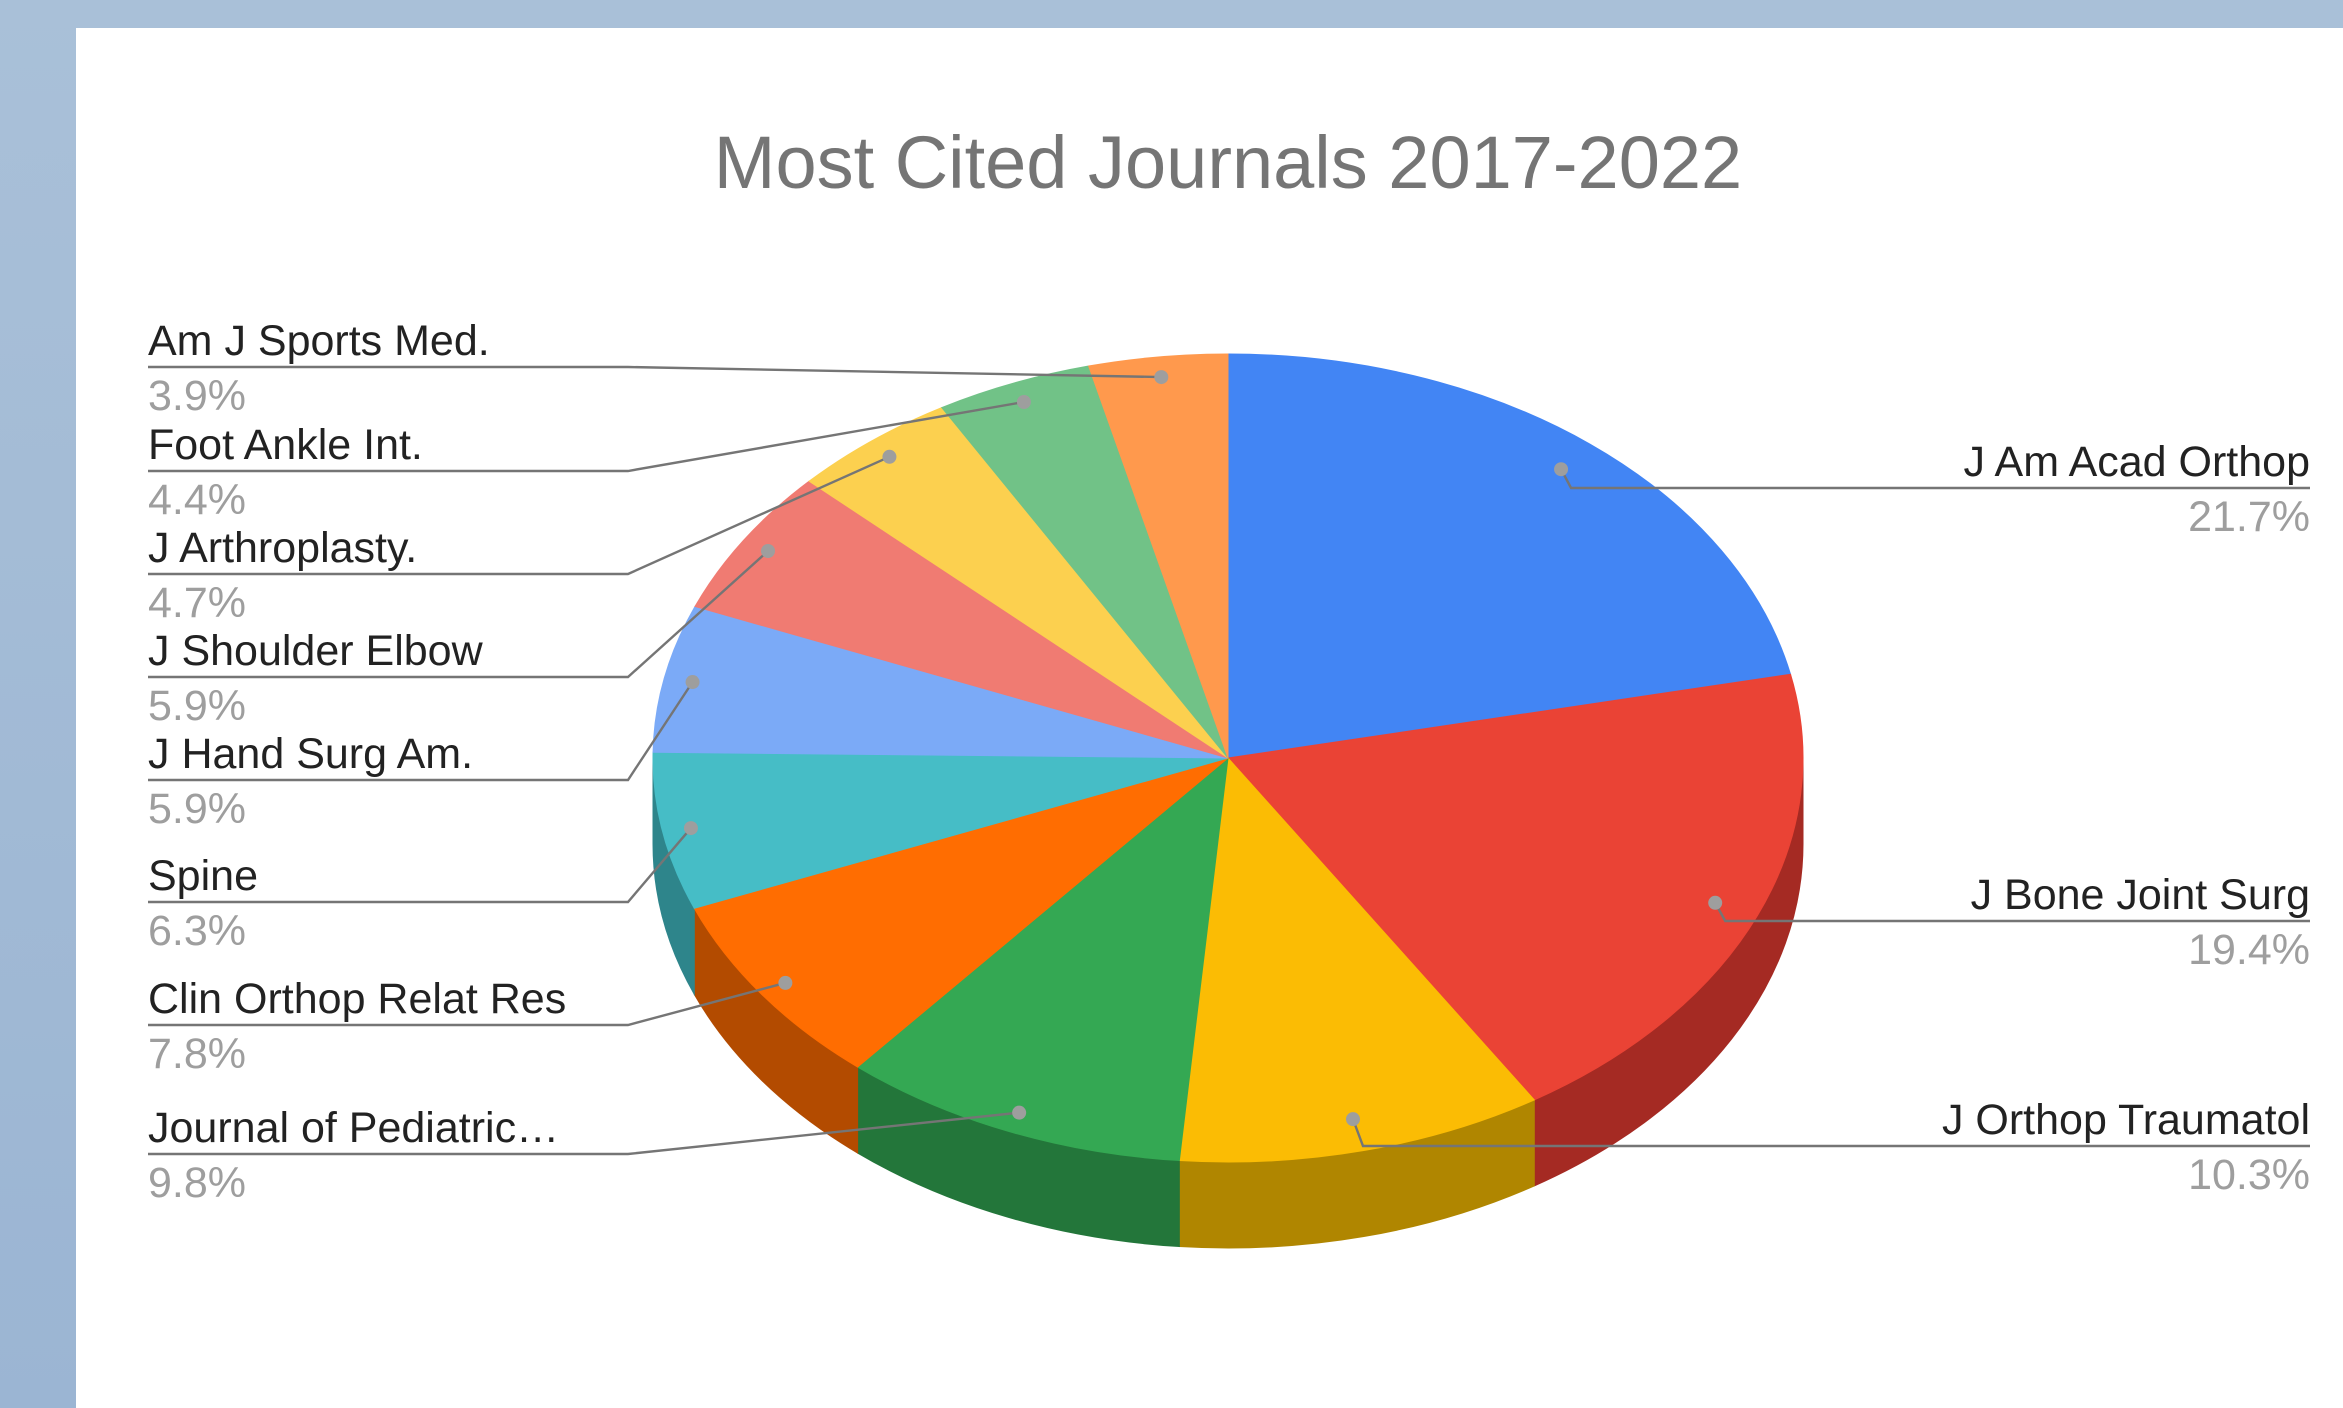  What do you see at coordinates (2249, 517) in the screenshot?
I see `slice-label-value: 21.7%` at bounding box center [2249, 517].